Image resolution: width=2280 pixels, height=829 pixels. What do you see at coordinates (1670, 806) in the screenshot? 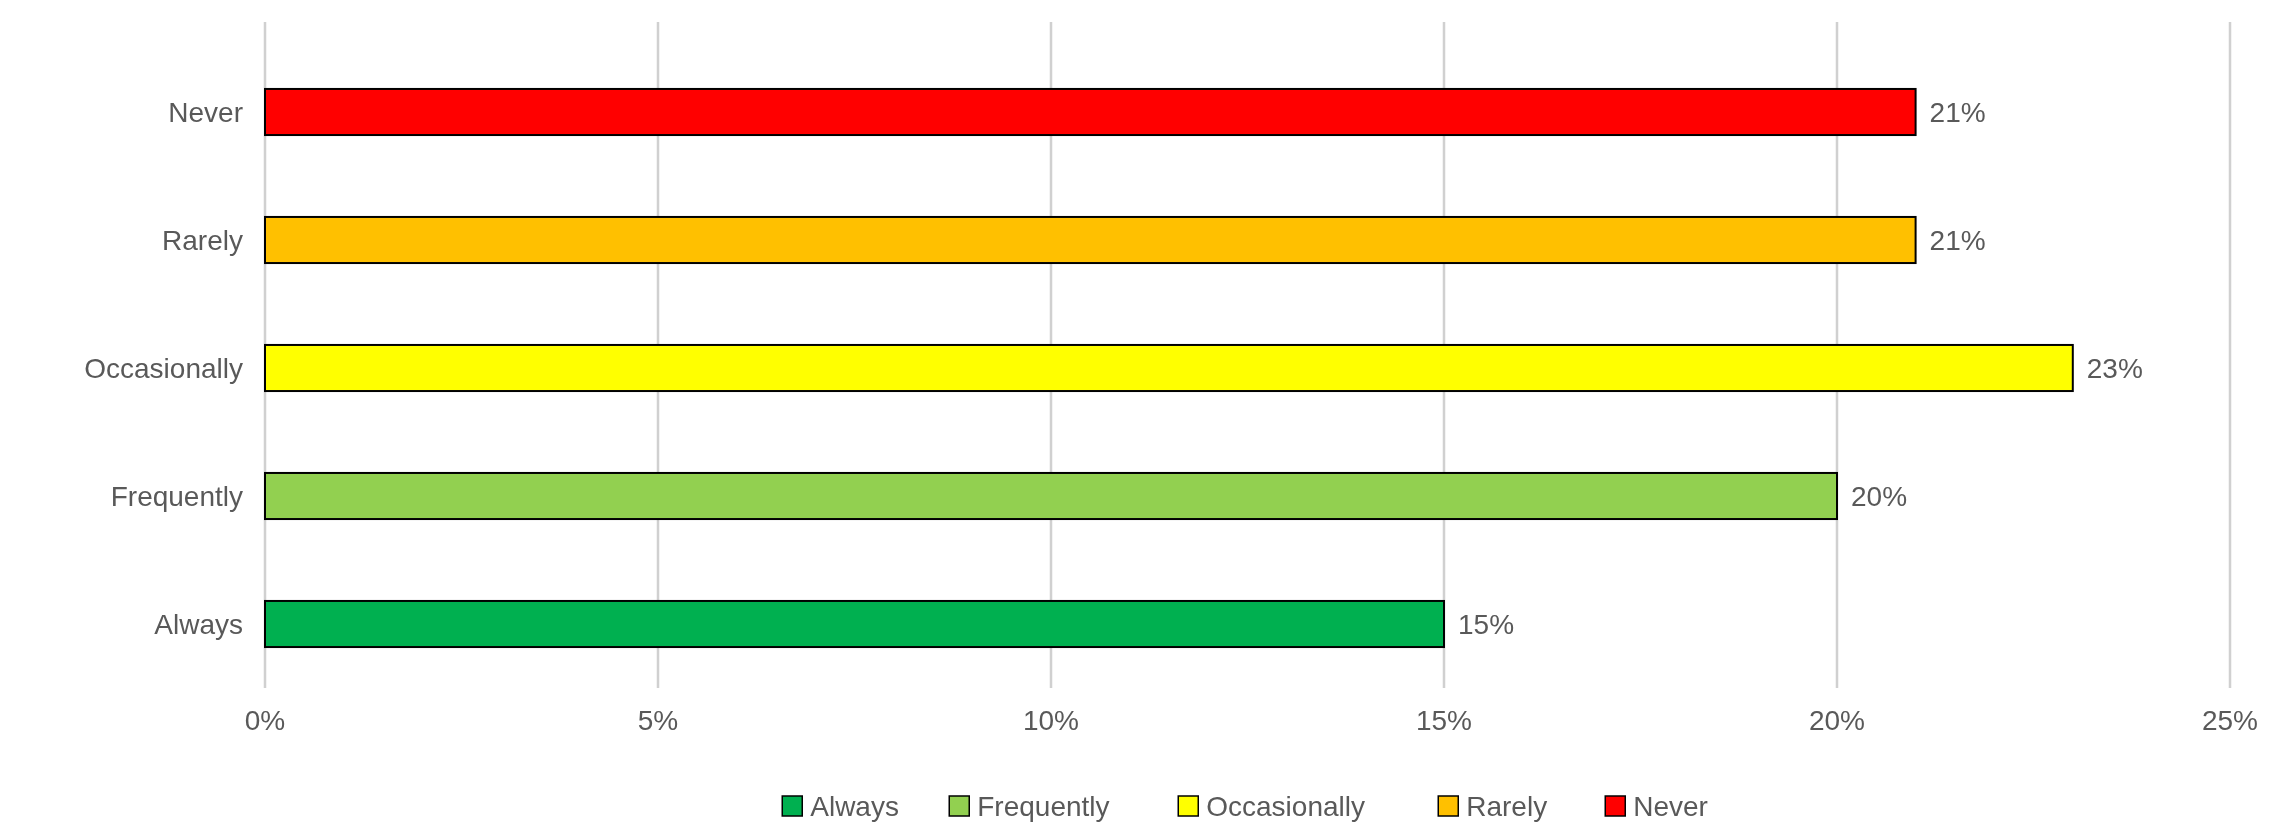
I see `legend-label: Never` at bounding box center [1670, 806].